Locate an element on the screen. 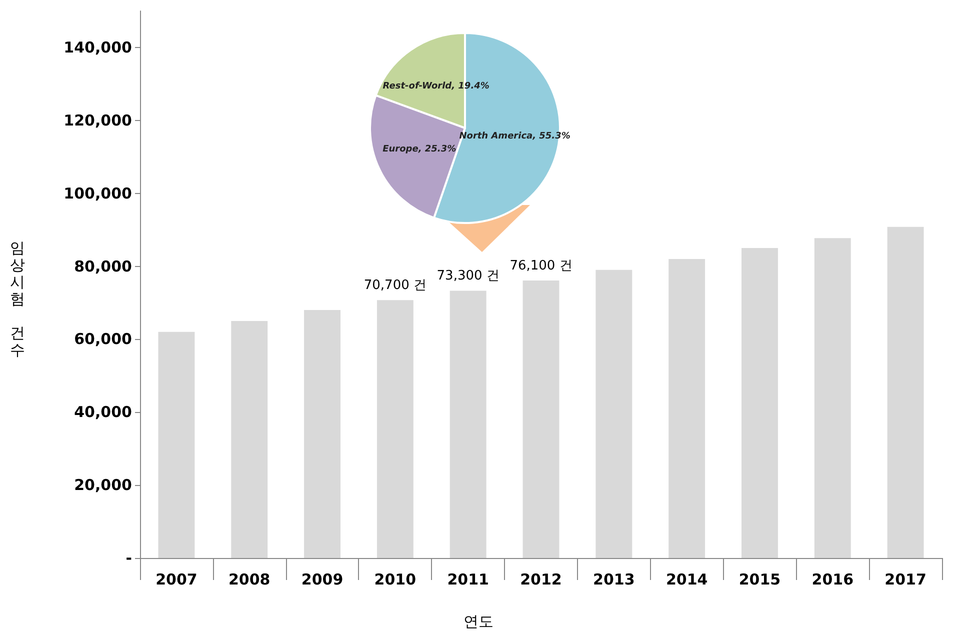  data-label: 73,300 건 is located at coordinates (468, 276).